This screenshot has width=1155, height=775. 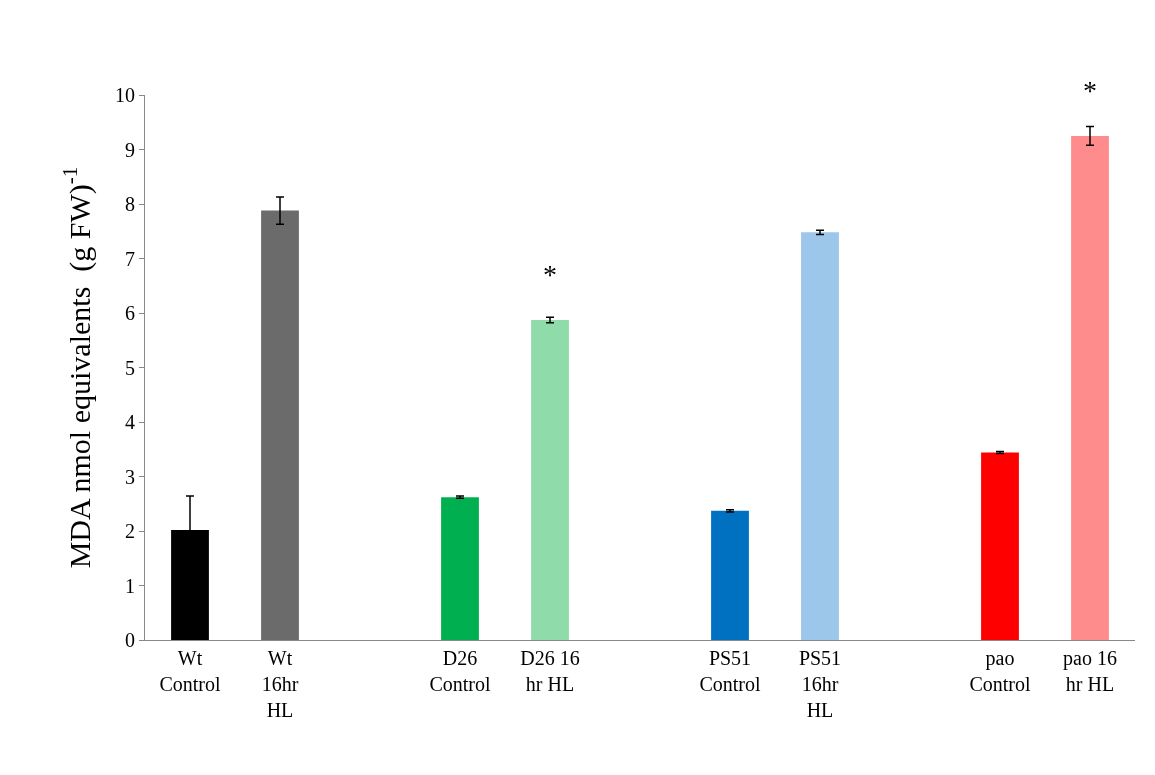 What do you see at coordinates (730, 671) in the screenshot?
I see `x-tick-label: PS51 Control` at bounding box center [730, 671].